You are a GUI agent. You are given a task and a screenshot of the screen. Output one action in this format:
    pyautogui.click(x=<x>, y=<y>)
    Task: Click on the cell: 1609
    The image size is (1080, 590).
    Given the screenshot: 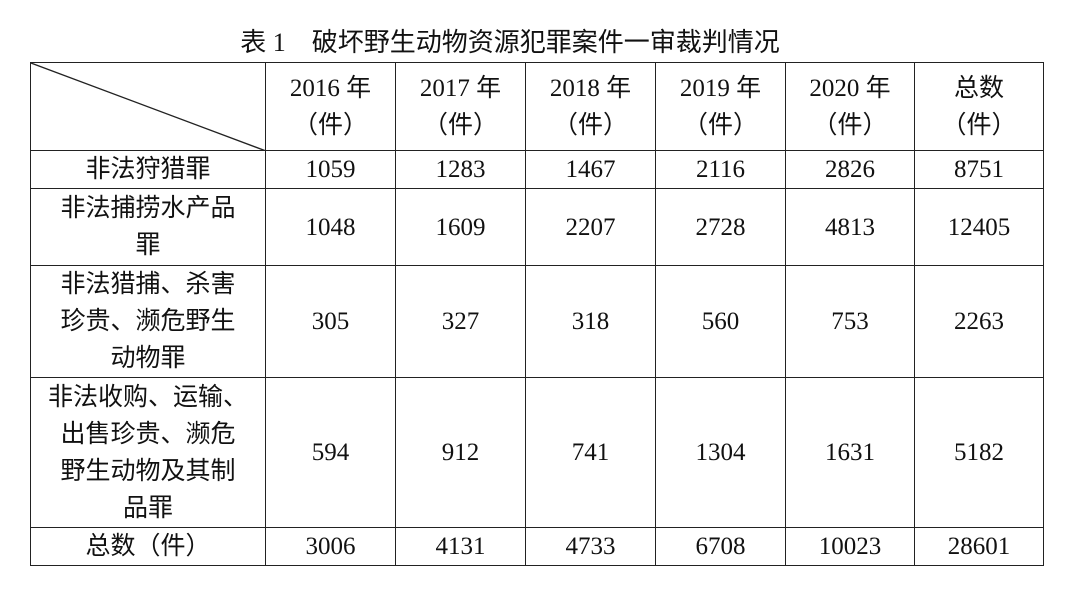 What is the action you would take?
    pyautogui.click(x=460, y=227)
    